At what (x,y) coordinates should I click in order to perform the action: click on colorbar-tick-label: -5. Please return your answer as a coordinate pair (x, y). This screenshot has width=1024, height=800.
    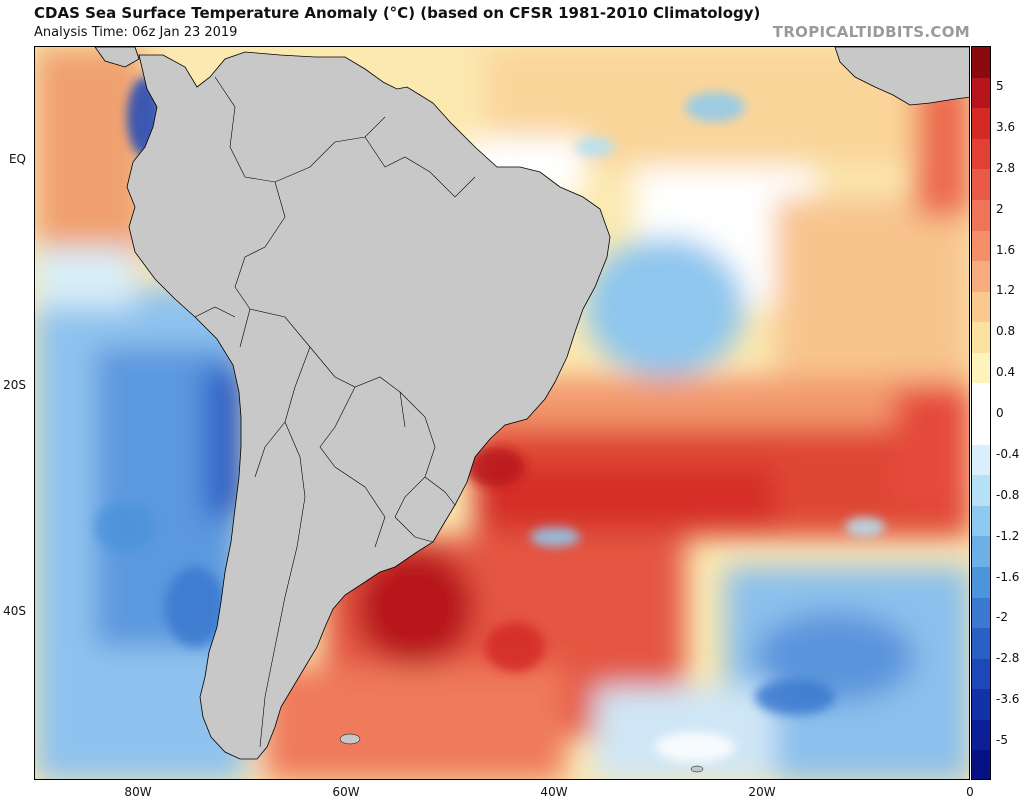
    Looking at the image, I should click on (1002, 740).